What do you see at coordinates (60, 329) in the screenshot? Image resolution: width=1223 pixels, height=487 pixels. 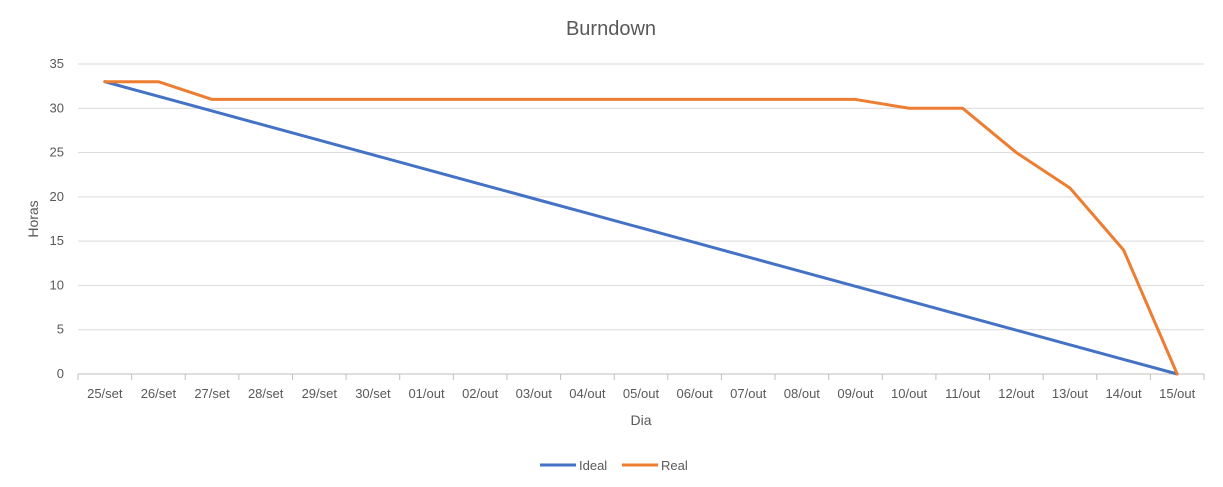 I see `y-tick-label: 5` at bounding box center [60, 329].